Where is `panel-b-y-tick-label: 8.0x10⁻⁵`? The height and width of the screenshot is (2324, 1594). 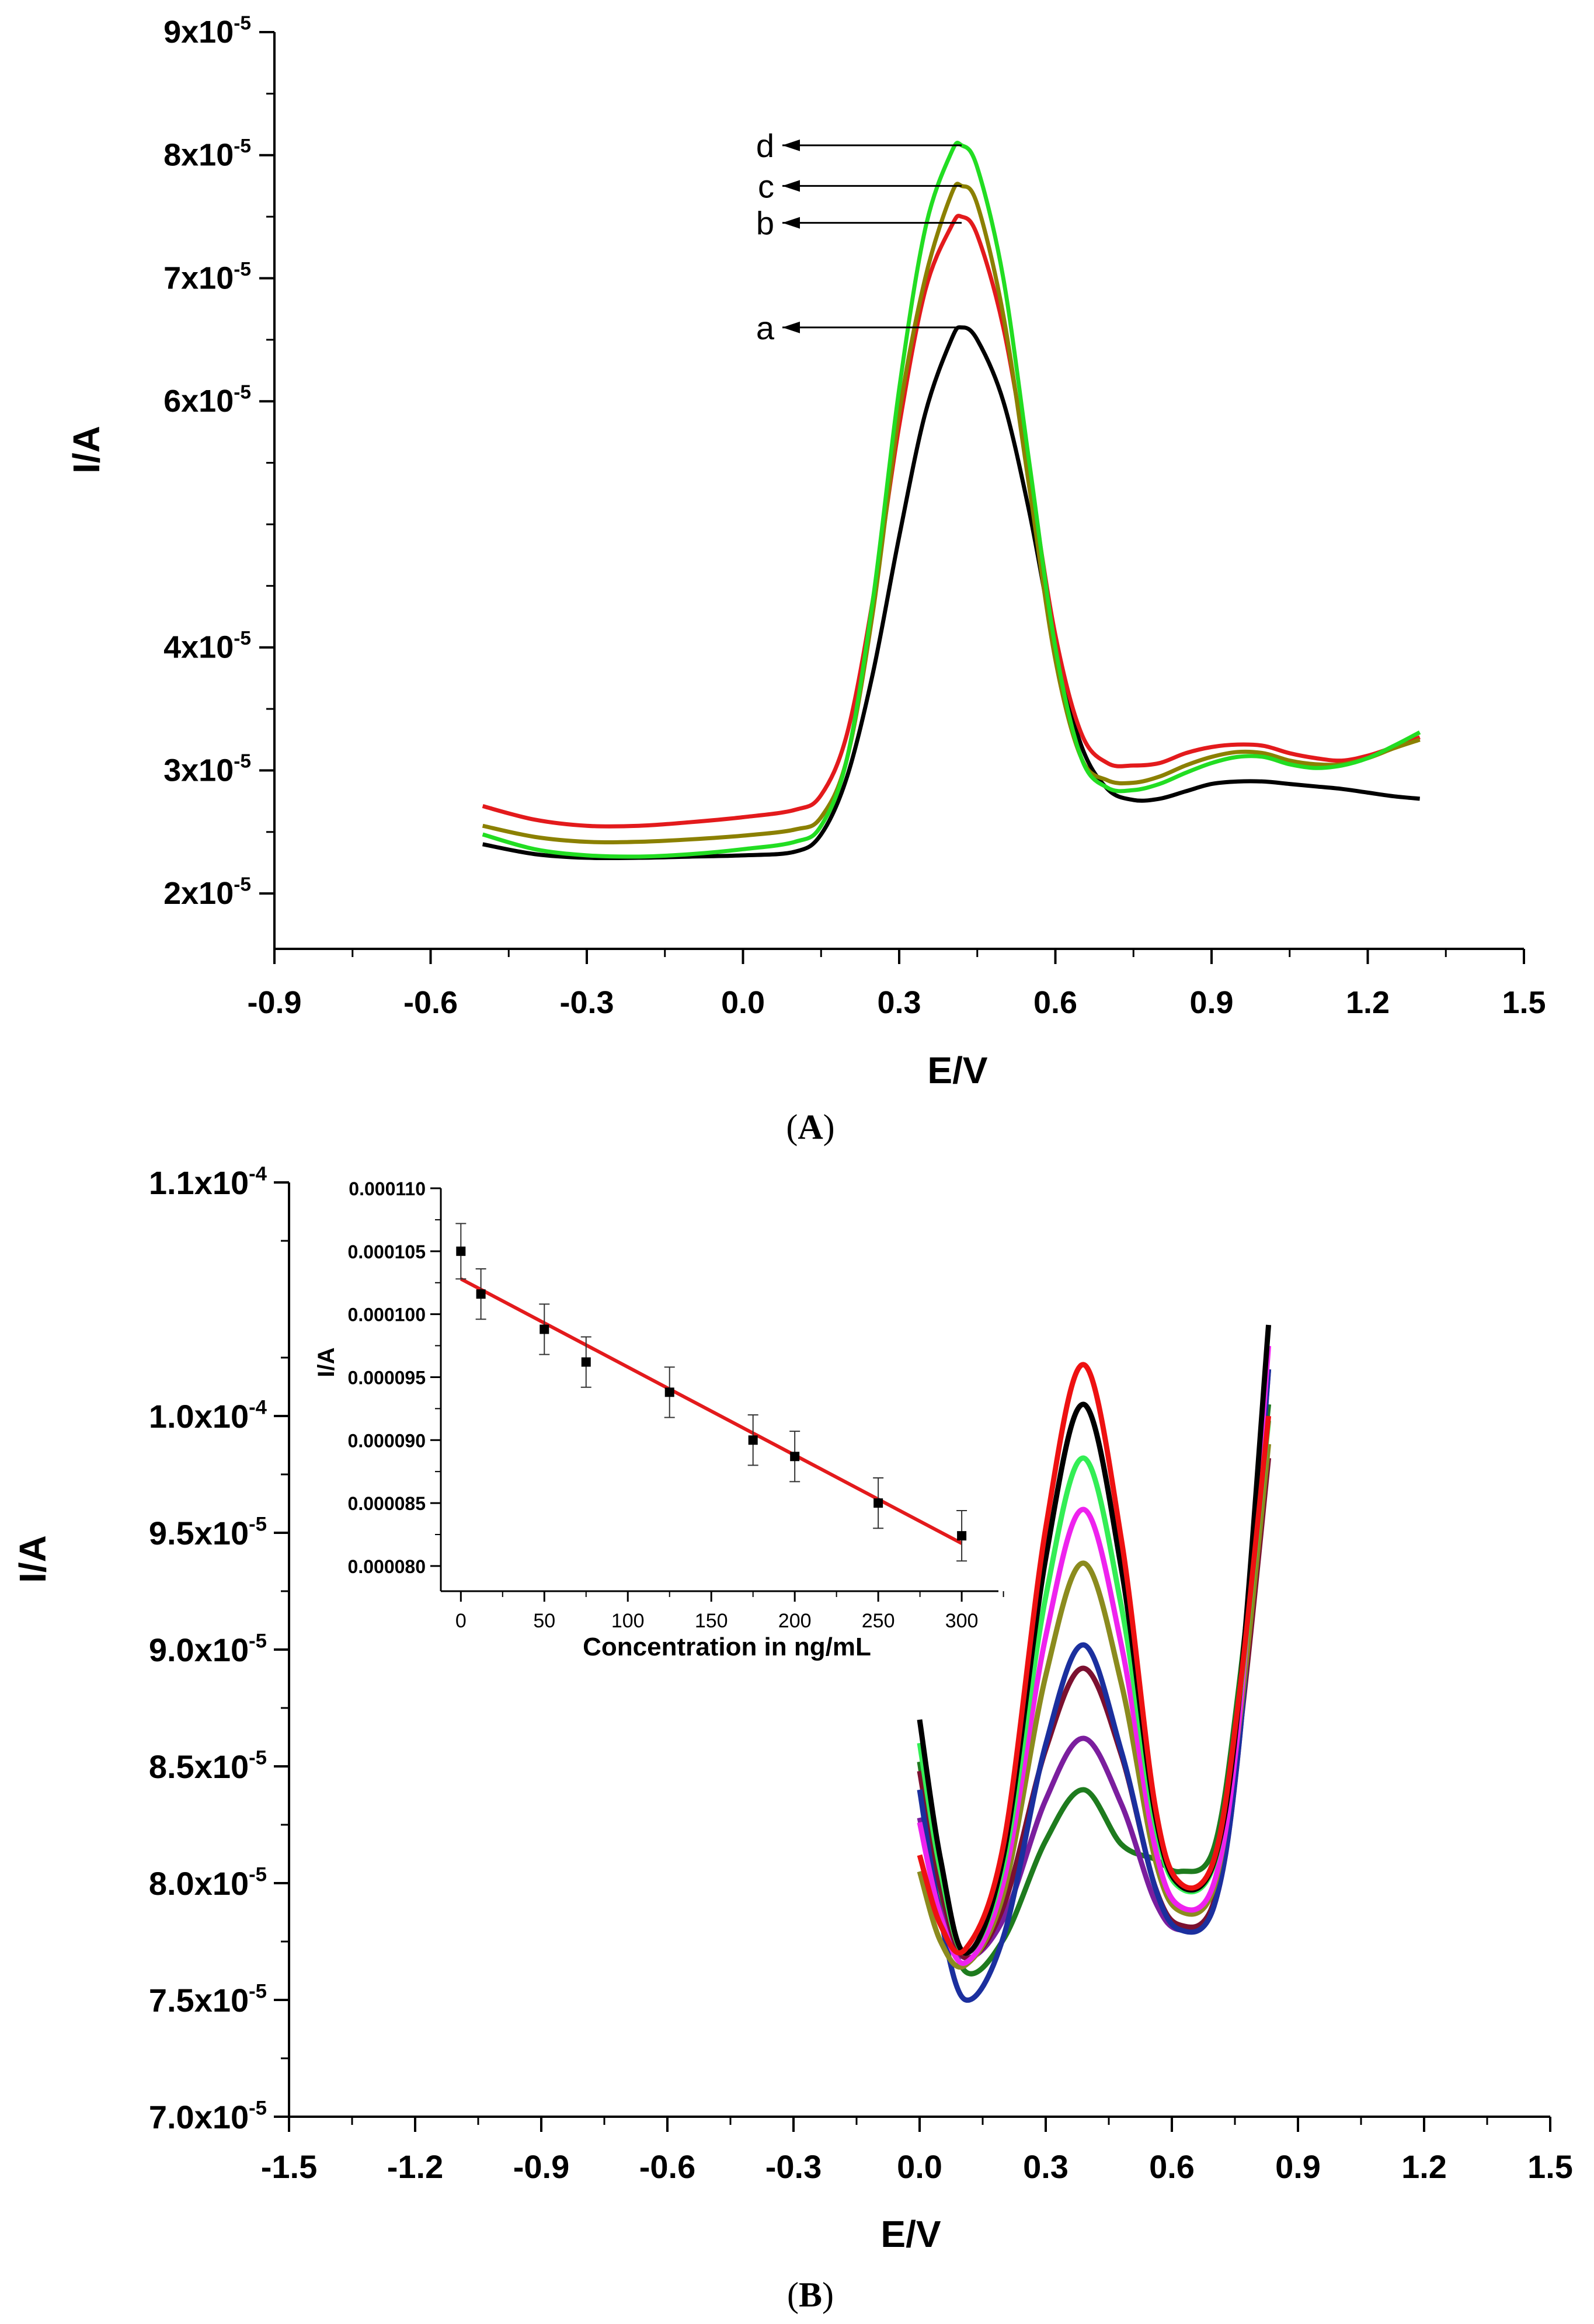 panel-b-y-tick-label: 8.0x10⁻⁵ is located at coordinates (208, 1883).